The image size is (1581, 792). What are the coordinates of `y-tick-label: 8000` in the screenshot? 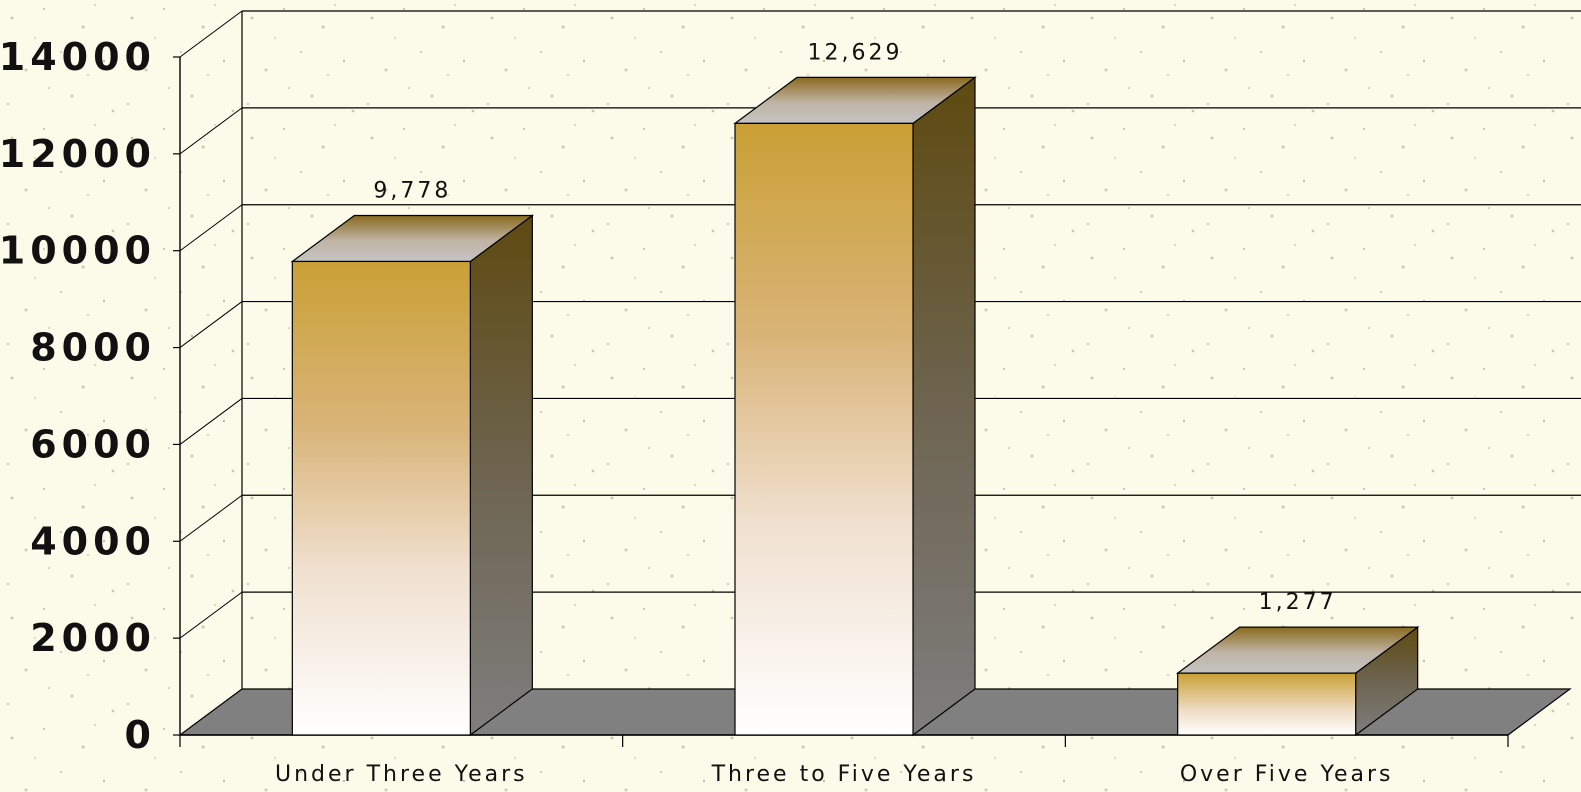 It's located at (93, 348).